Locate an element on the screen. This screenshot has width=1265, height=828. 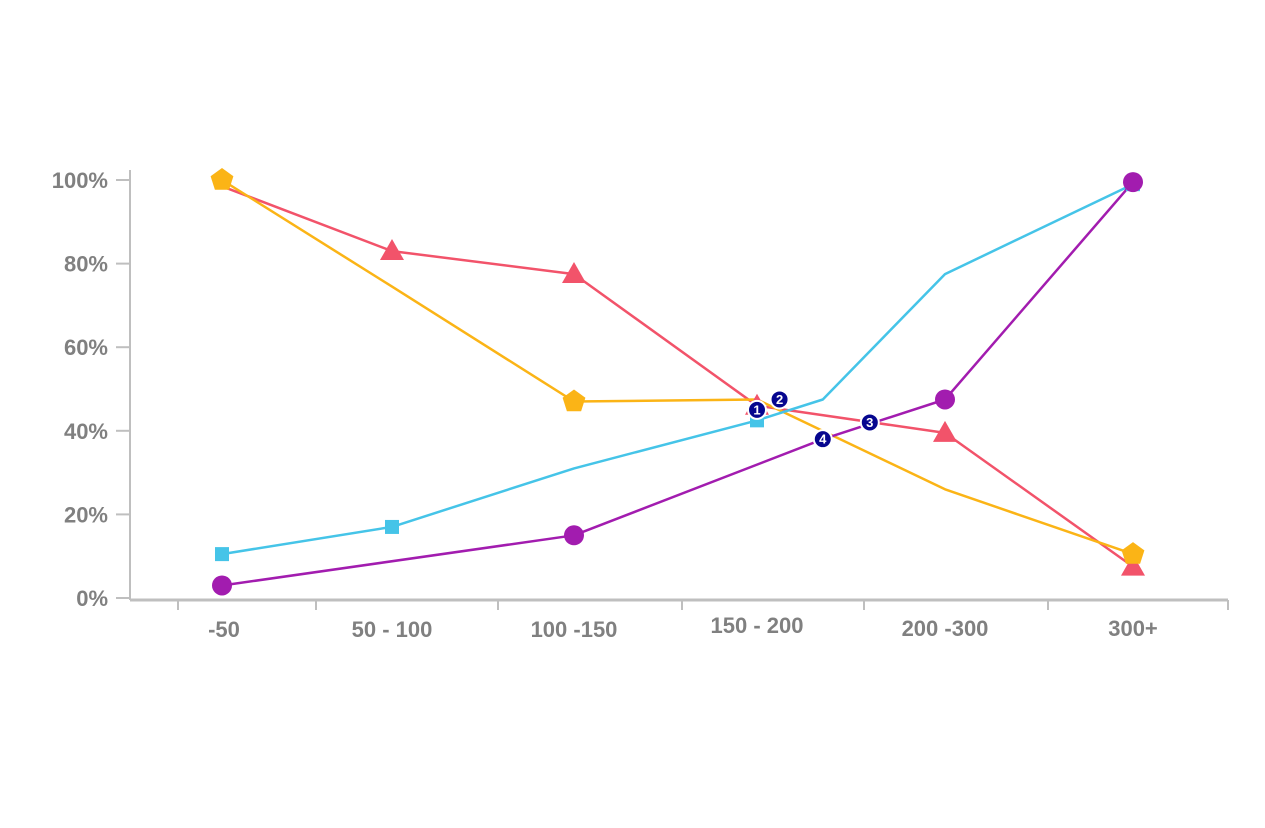
x-tick-label: 50 - 100 is located at coordinates (392, 629).